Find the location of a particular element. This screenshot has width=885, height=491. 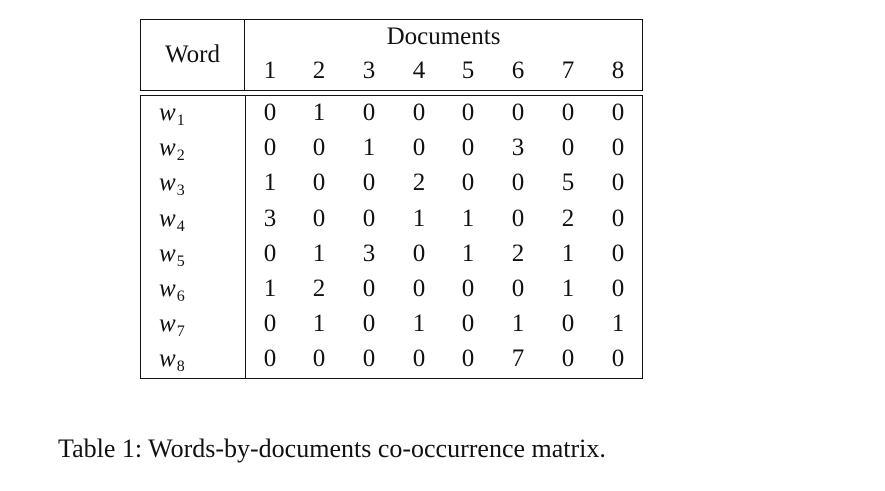

word-subscript: 1 is located at coordinates (180, 120).